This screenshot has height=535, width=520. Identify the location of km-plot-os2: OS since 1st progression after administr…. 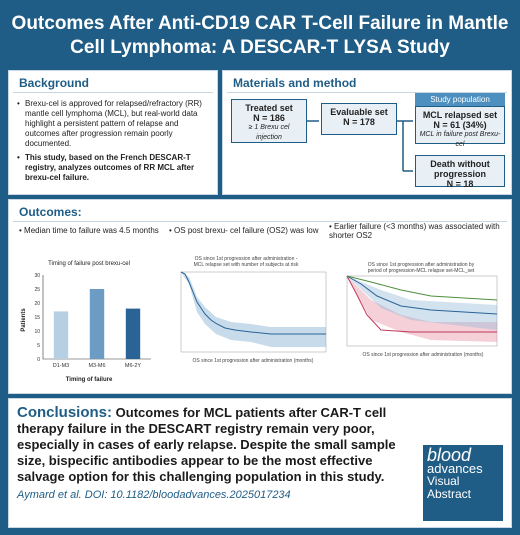
(253, 310).